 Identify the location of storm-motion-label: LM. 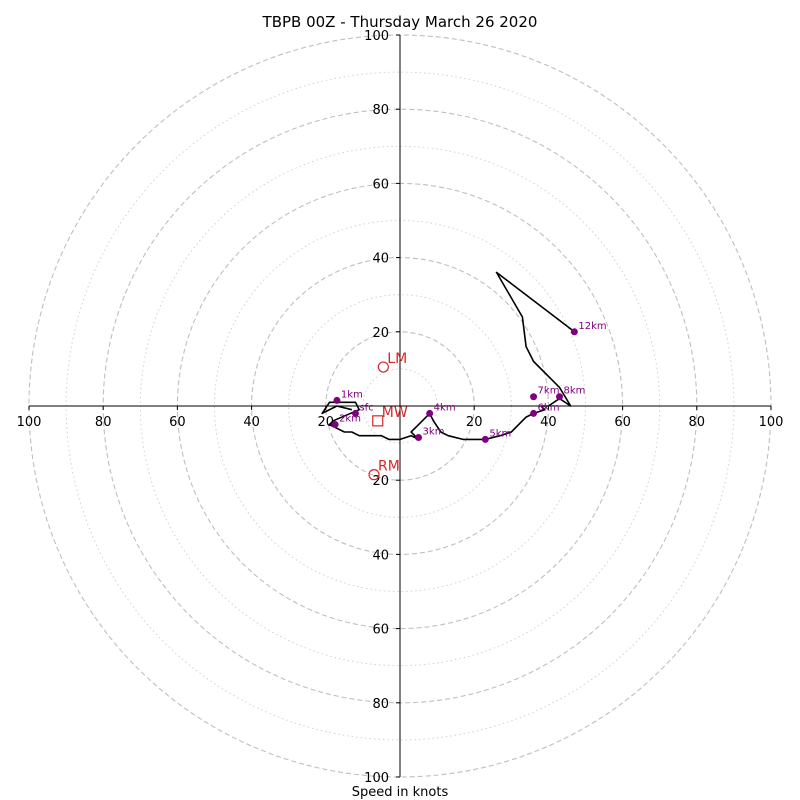
(397, 359).